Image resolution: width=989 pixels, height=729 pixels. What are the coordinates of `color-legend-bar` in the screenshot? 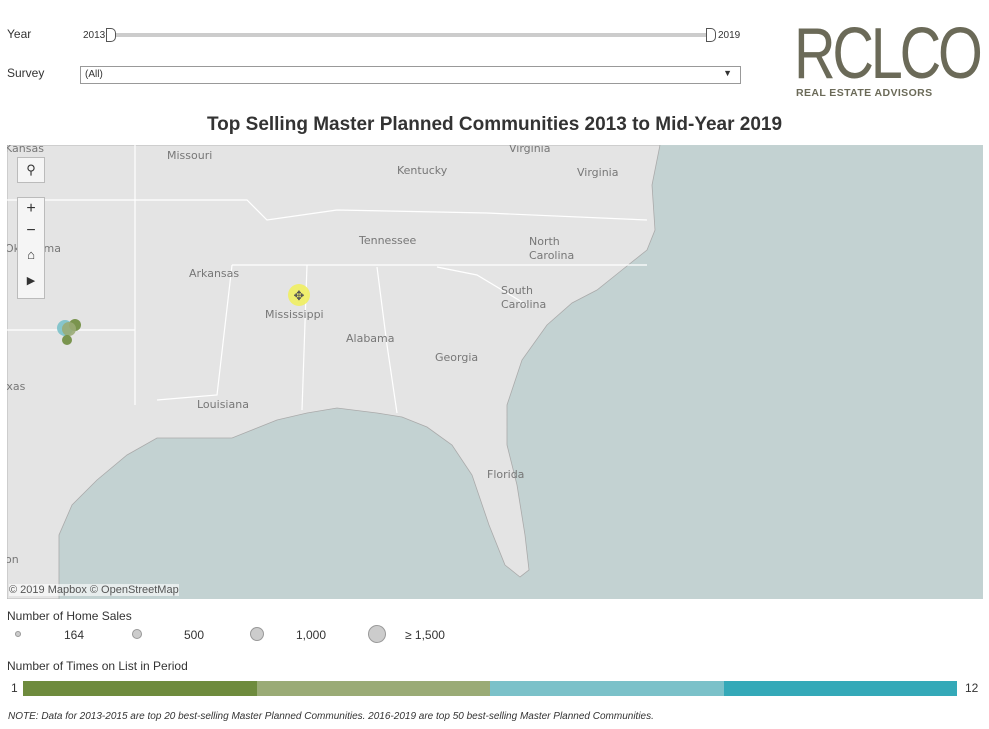 It's located at (490, 688).